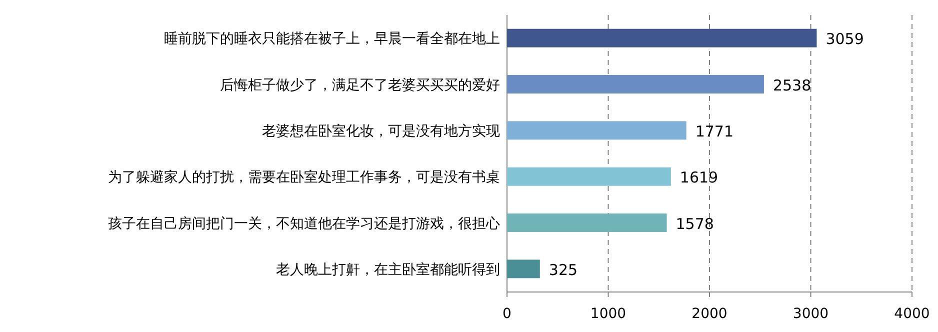 This screenshot has width=938, height=332. I want to click on y-tick-label: 老人晚上打鼾，在主卧室都能听得到, so click(388, 268).